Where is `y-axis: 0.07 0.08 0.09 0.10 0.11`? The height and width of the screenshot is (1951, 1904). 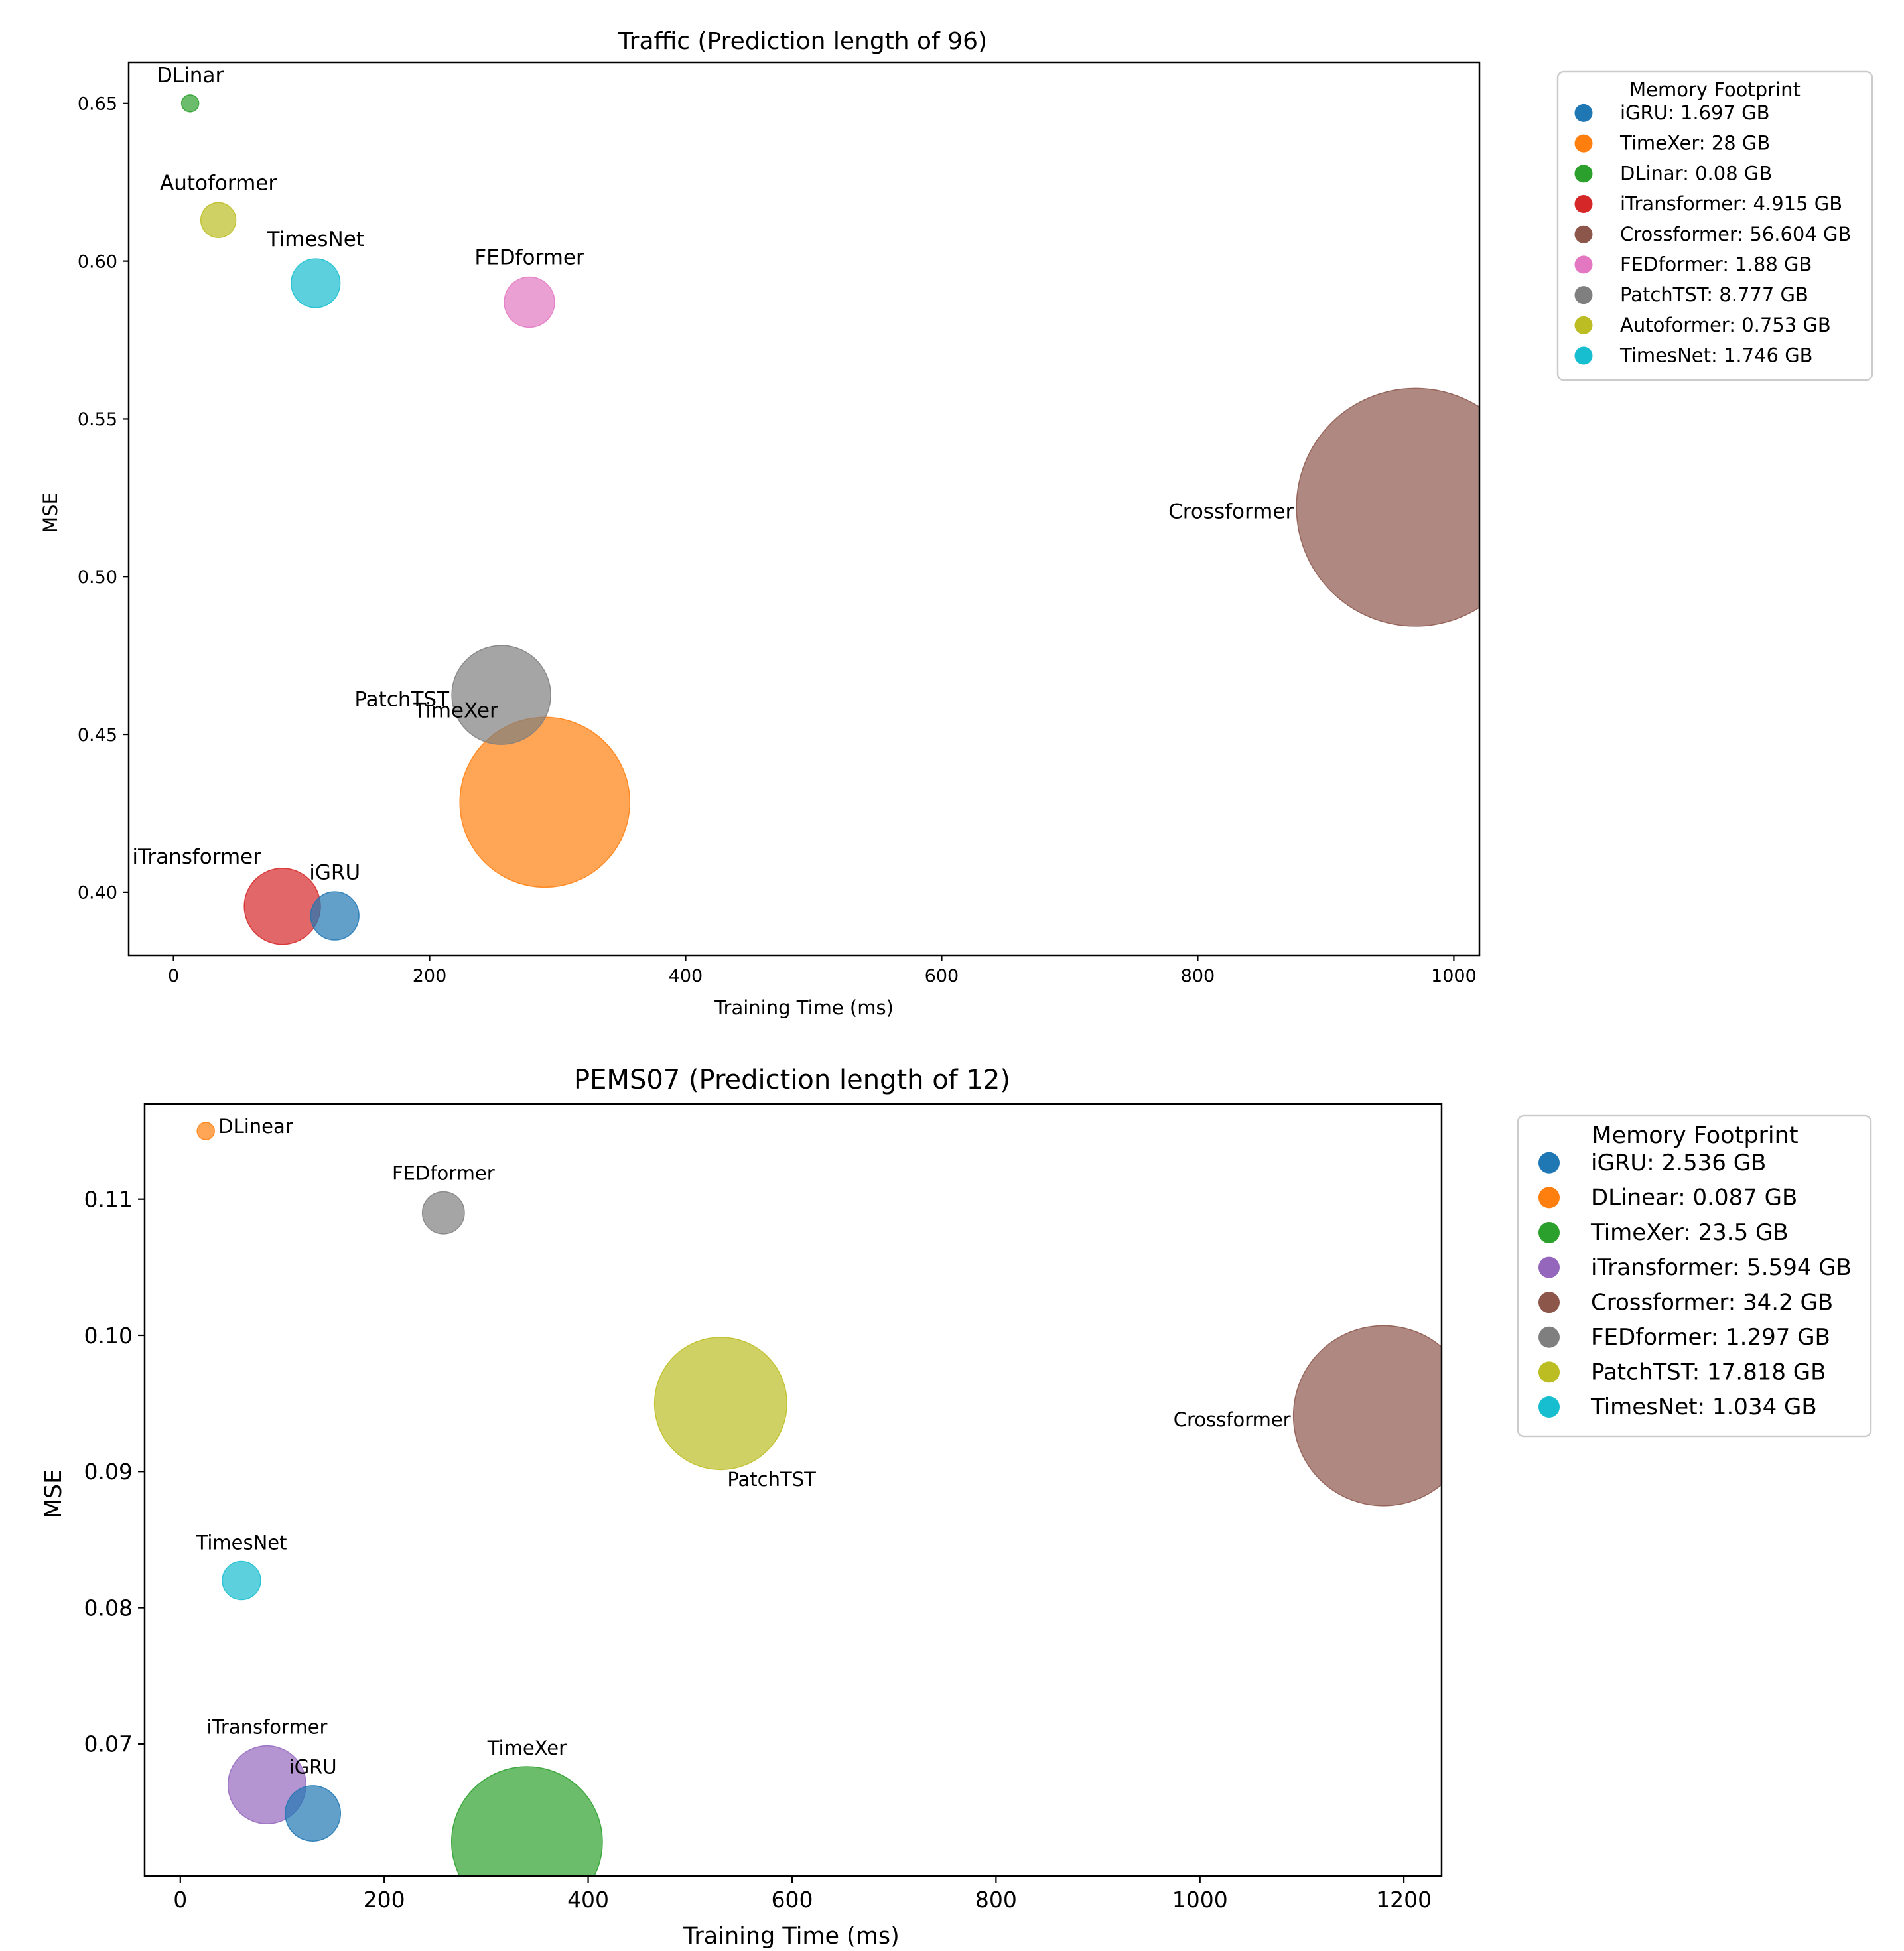 y-axis: 0.07 0.08 0.09 0.10 0.11 is located at coordinates (114, 1472).